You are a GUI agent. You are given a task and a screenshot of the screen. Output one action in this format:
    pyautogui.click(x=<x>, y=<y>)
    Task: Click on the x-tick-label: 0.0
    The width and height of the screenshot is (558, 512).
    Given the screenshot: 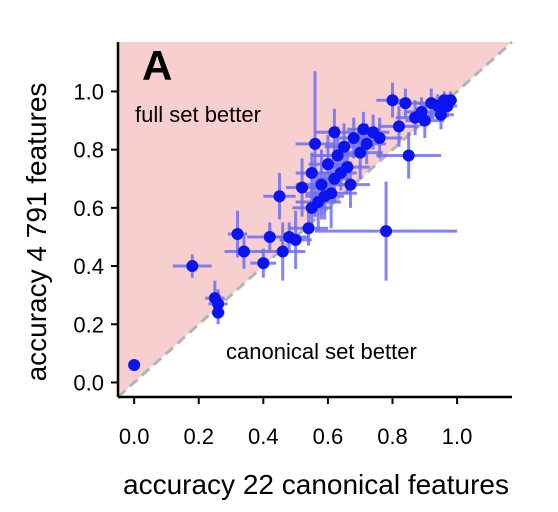 What is the action you would take?
    pyautogui.click(x=134, y=436)
    